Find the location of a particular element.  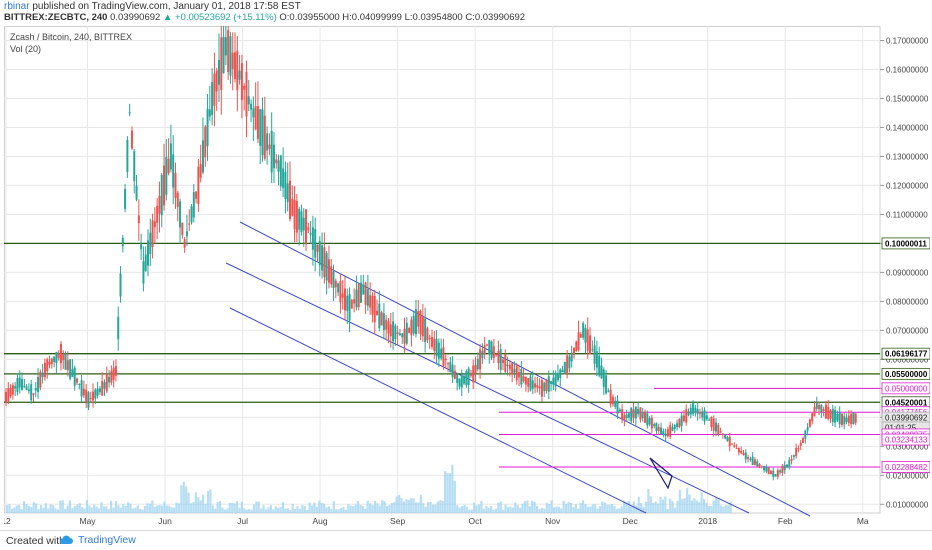

tradingview-brand: TradingView is located at coordinates (97, 540).